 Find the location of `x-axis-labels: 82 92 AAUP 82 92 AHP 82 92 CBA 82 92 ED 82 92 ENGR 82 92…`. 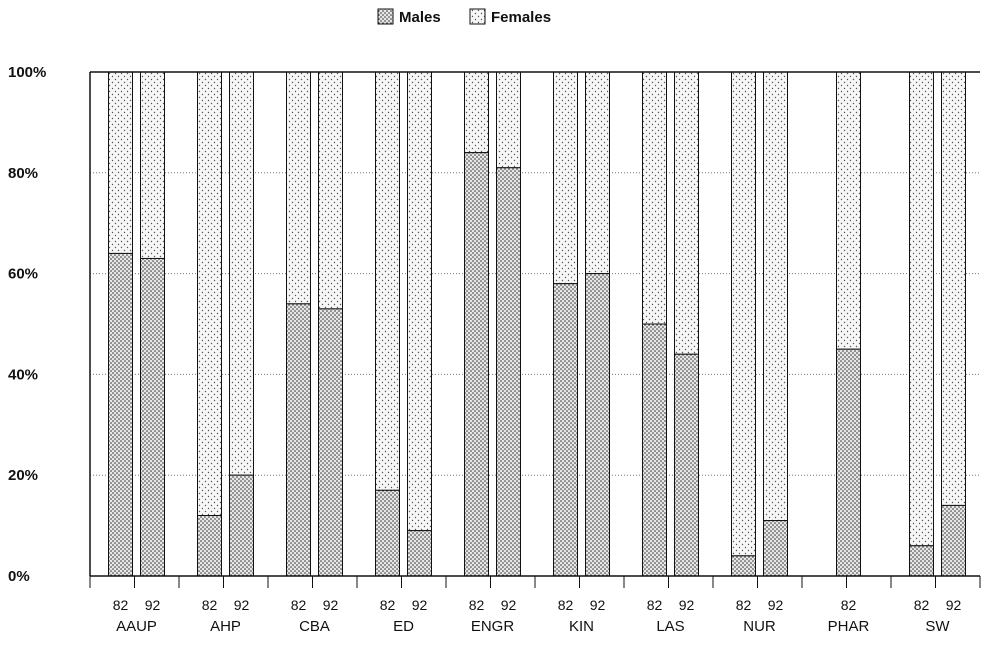

x-axis-labels: 82 92 AAUP 82 92 AHP 82 92 CBA 82 92 ED 82 92 ENGR 82 92… is located at coordinates (537, 616).